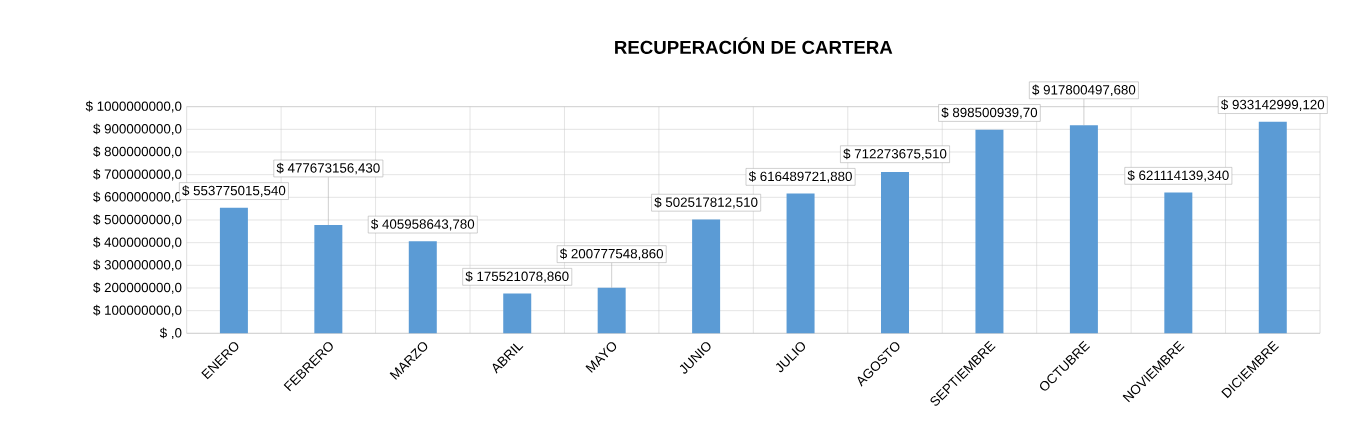  I want to click on y-tick-label: $ 500000000,0, so click(137, 220).